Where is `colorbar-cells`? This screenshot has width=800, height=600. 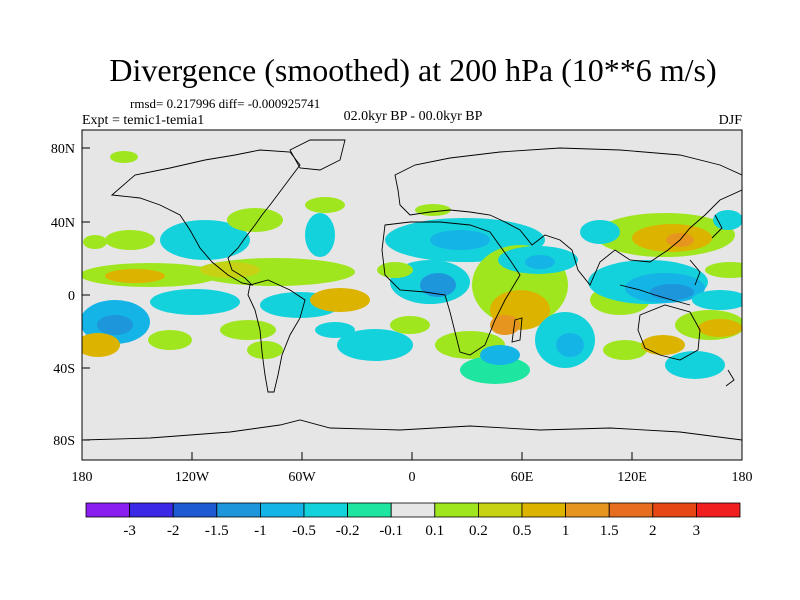 colorbar-cells is located at coordinates (413, 510).